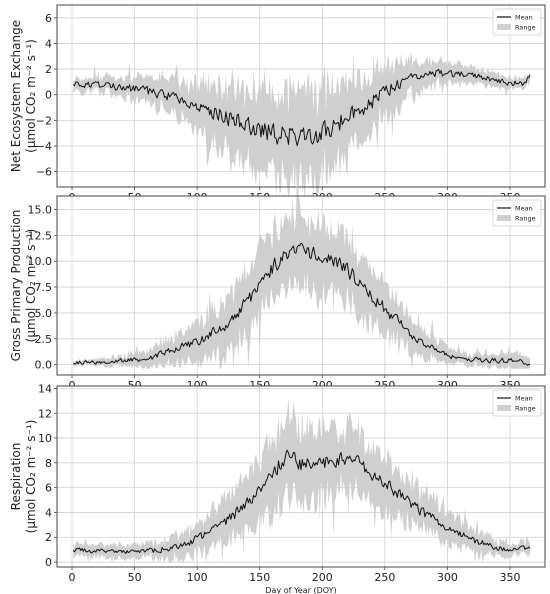 The image size is (550, 594). Describe the element at coordinates (16, 286) in the screenshot. I see `y-axis-label-line: Gross Primary Production` at that location.